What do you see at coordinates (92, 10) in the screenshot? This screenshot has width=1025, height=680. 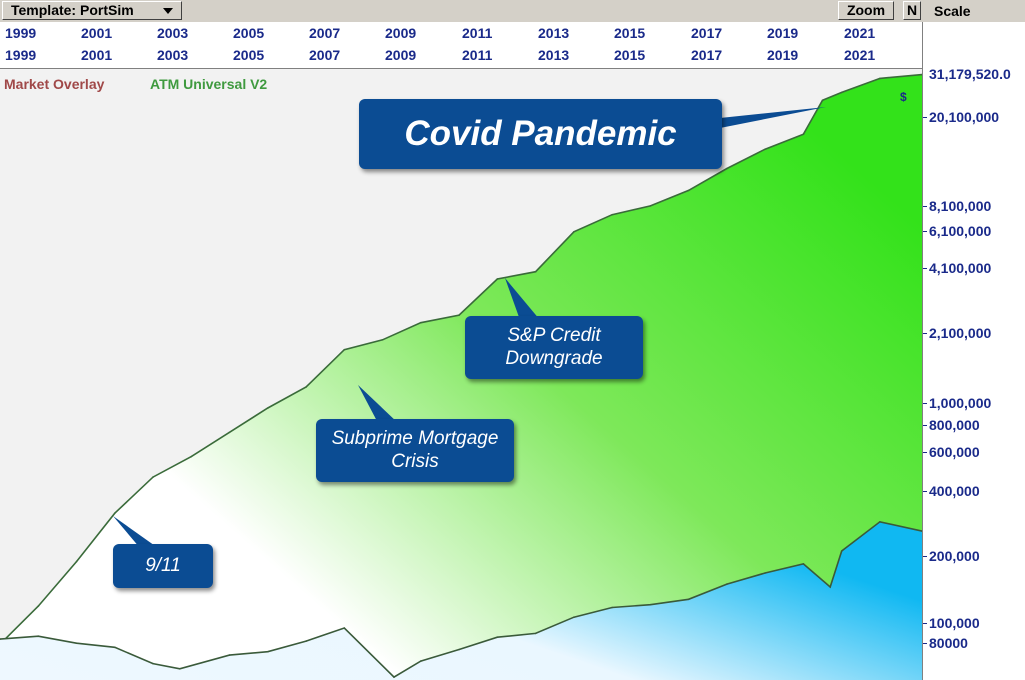 I see `template-dropdown: Template: PortSim` at bounding box center [92, 10].